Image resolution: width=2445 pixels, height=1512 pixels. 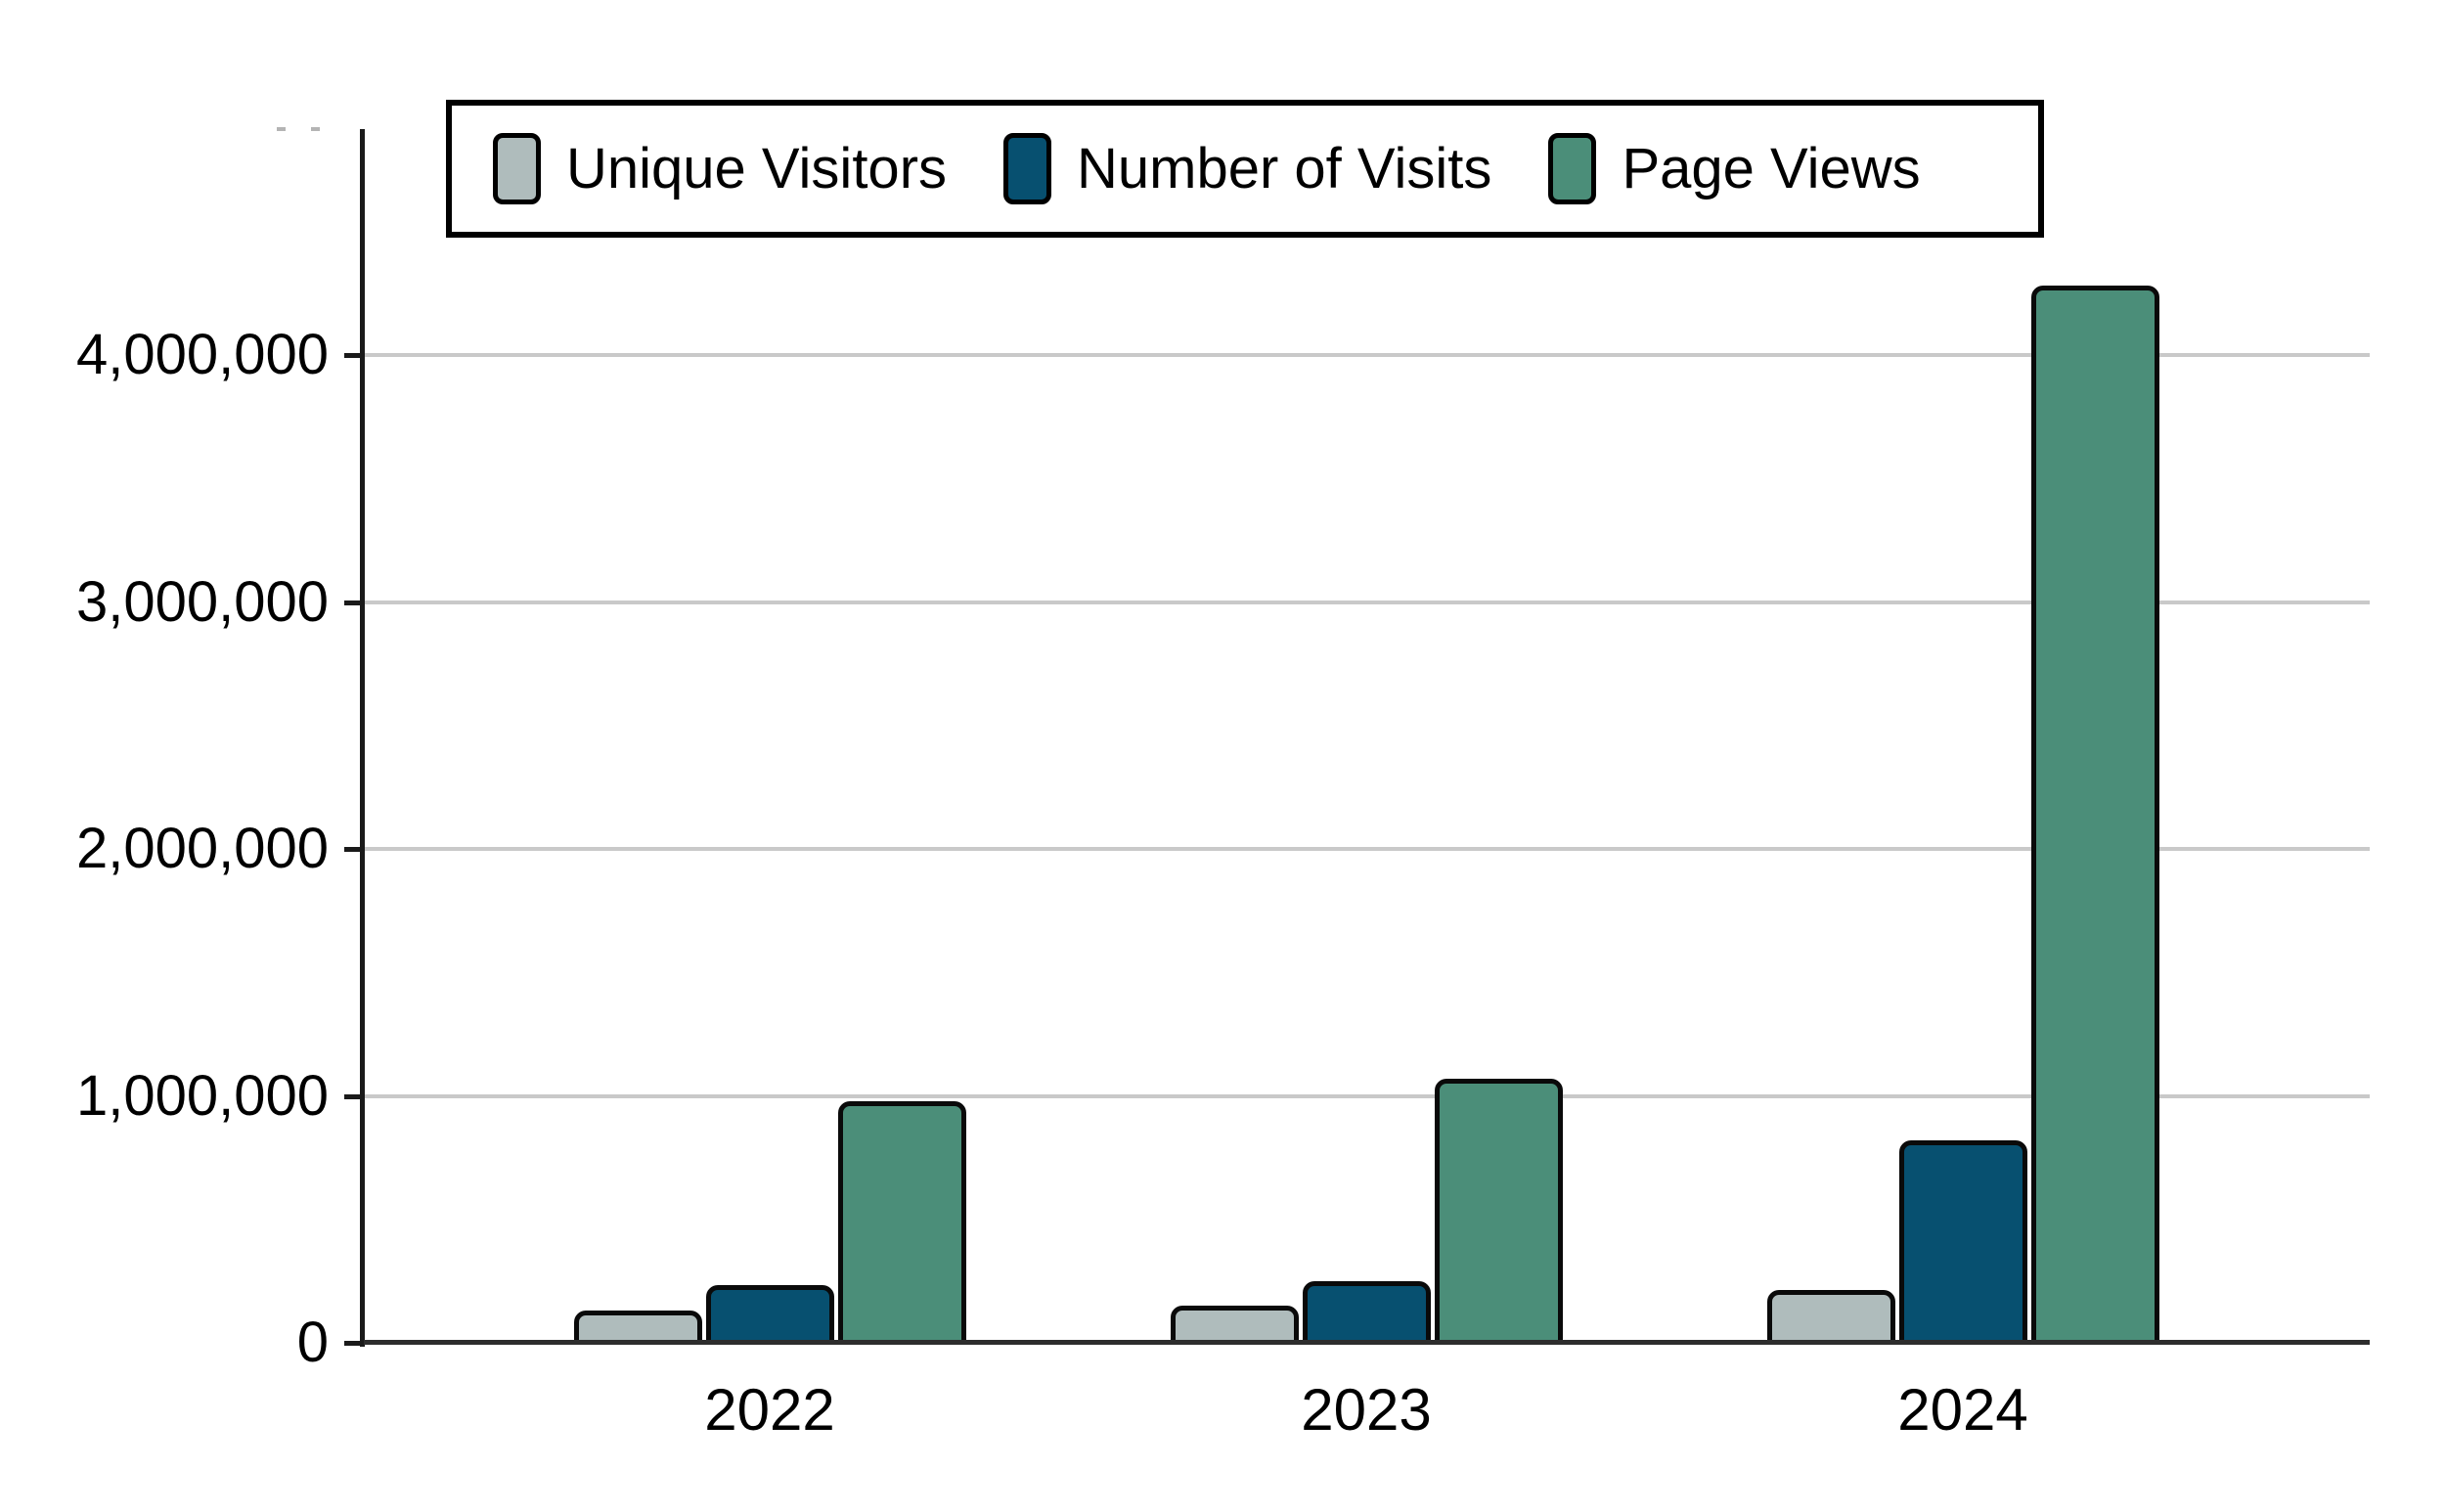 What do you see at coordinates (202, 602) in the screenshot?
I see `y-tick-label: 3,000,000` at bounding box center [202, 602].